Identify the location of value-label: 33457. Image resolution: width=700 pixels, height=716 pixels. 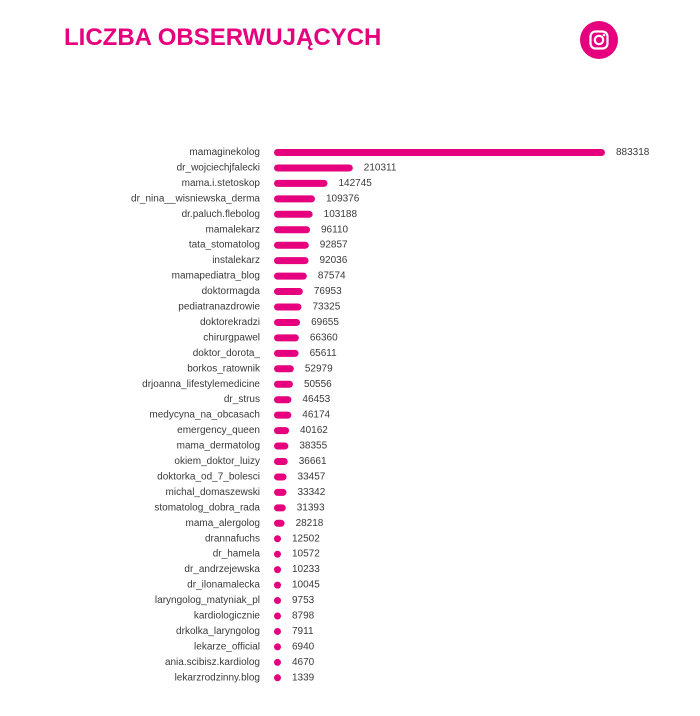
(312, 476).